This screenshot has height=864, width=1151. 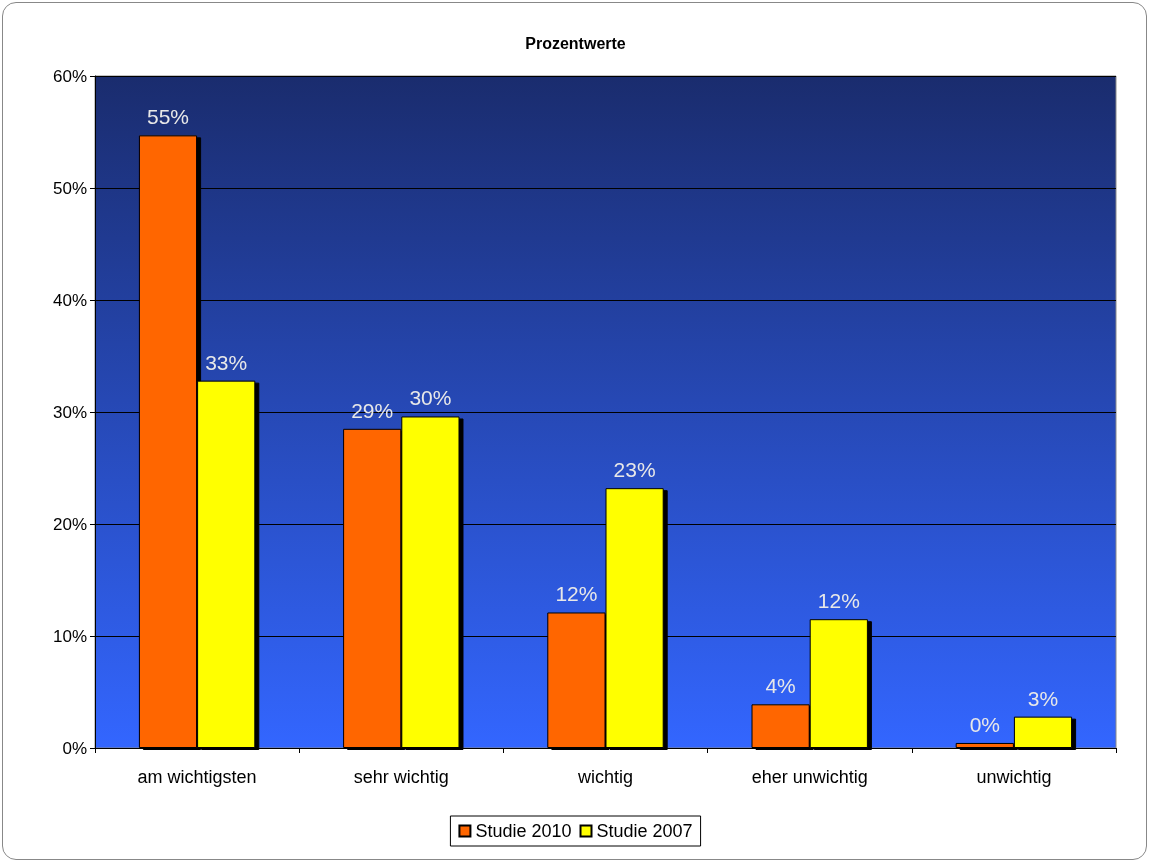 I want to click on x-tick-label: eher unwichtig, so click(x=809, y=777).